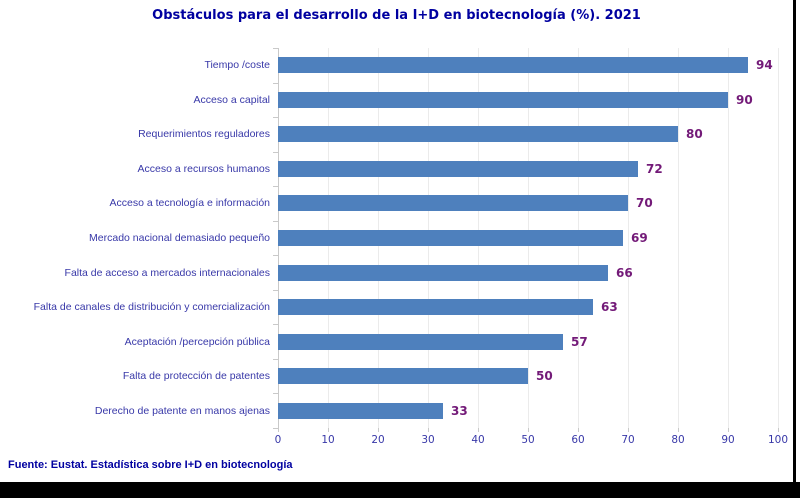 The width and height of the screenshot is (800, 498). What do you see at coordinates (639, 237) in the screenshot?
I see `value-label: 69` at bounding box center [639, 237].